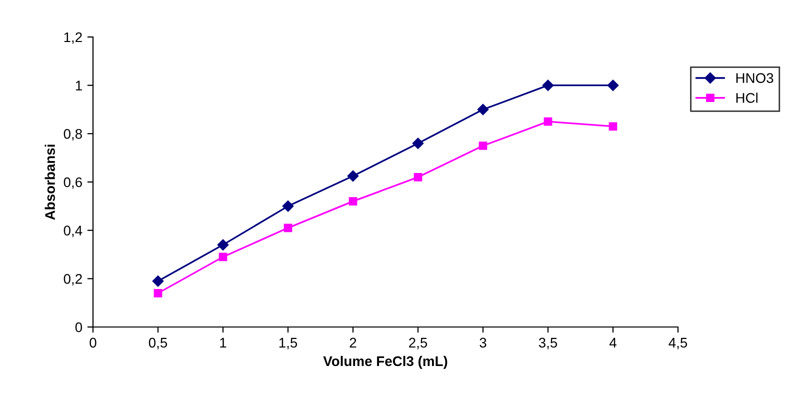 This screenshot has height=405, width=809. Describe the element at coordinates (73, 280) in the screenshot. I see `y-tick-label: 0,2` at that location.